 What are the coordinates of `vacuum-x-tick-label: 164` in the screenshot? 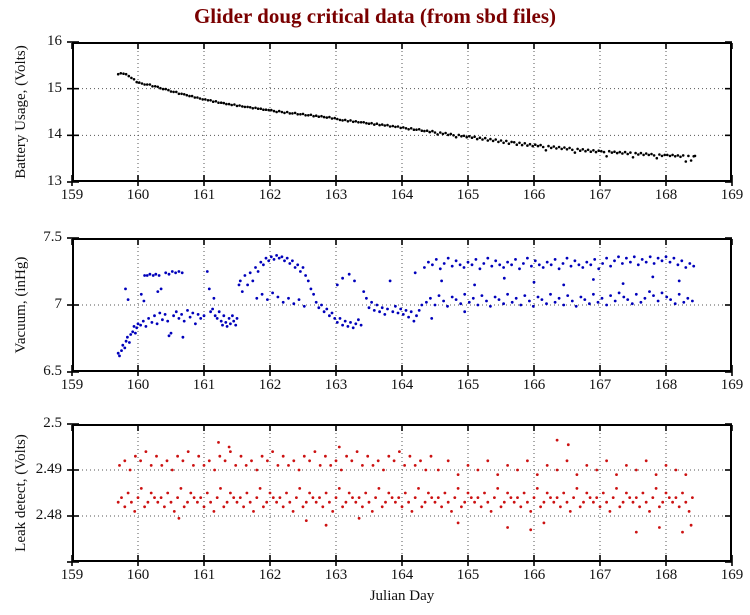 It's located at (402, 385).